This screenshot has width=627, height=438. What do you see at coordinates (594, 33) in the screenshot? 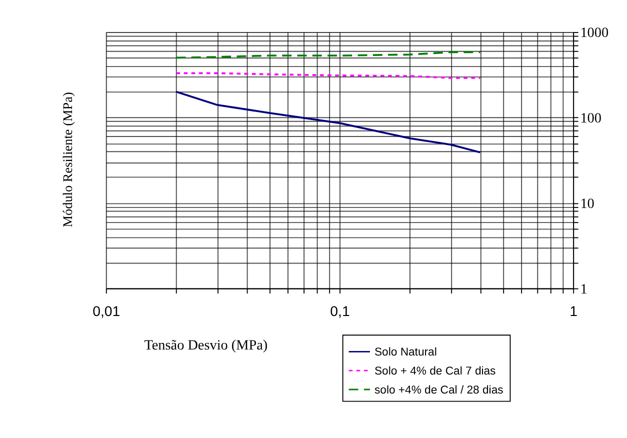
I see `y-tick-label: 1000` at bounding box center [594, 33].